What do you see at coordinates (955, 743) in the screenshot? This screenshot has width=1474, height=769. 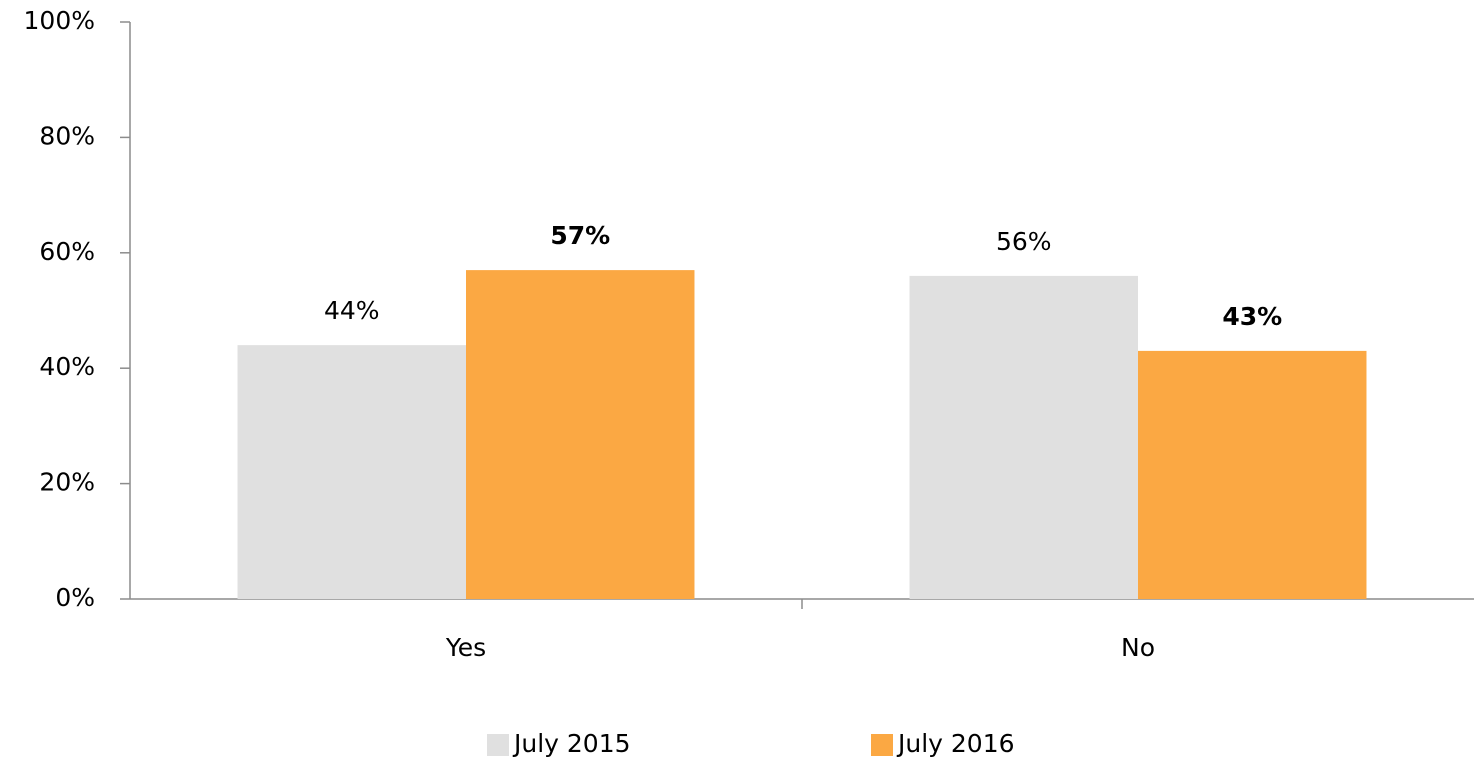 I see `legend-label: July 2016` at bounding box center [955, 743].